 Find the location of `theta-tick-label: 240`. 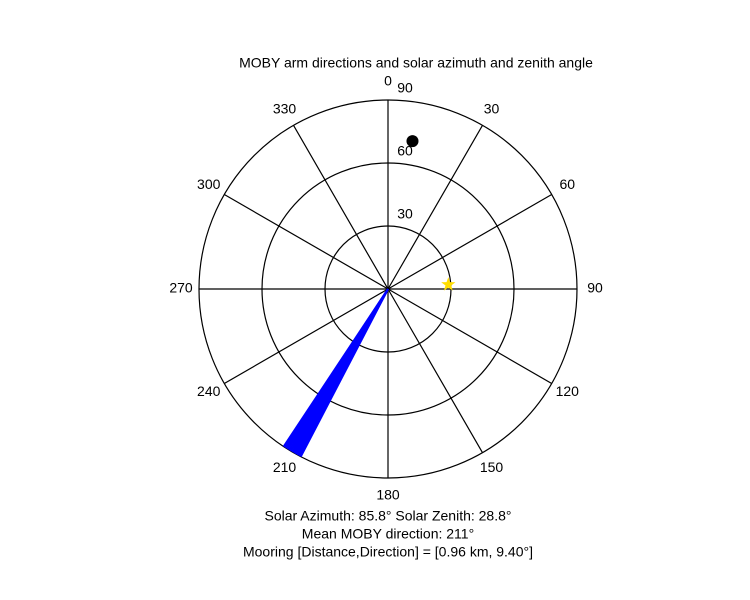

theta-tick-label: 240 is located at coordinates (209, 391).